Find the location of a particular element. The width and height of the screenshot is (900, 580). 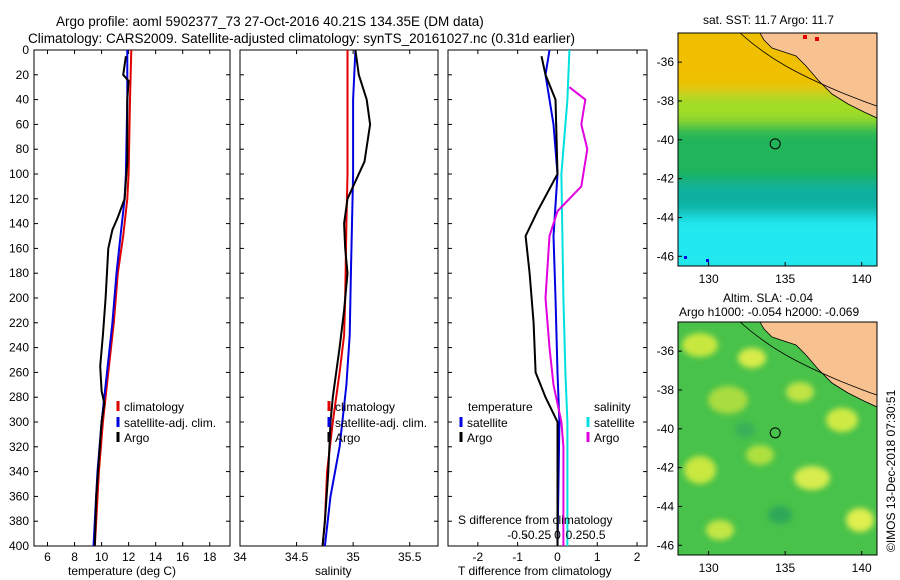

series-line-satellite-s is located at coordinates (565, 297).